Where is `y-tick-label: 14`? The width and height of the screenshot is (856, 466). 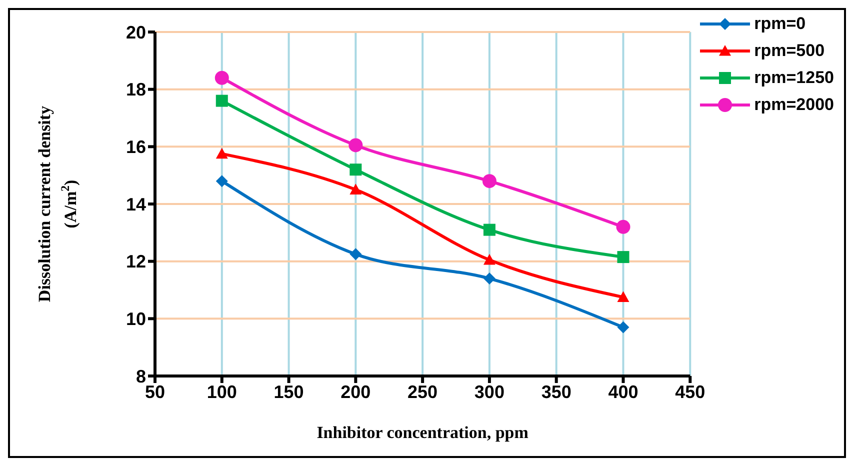
y-tick-label: 14 is located at coordinates (136, 204).